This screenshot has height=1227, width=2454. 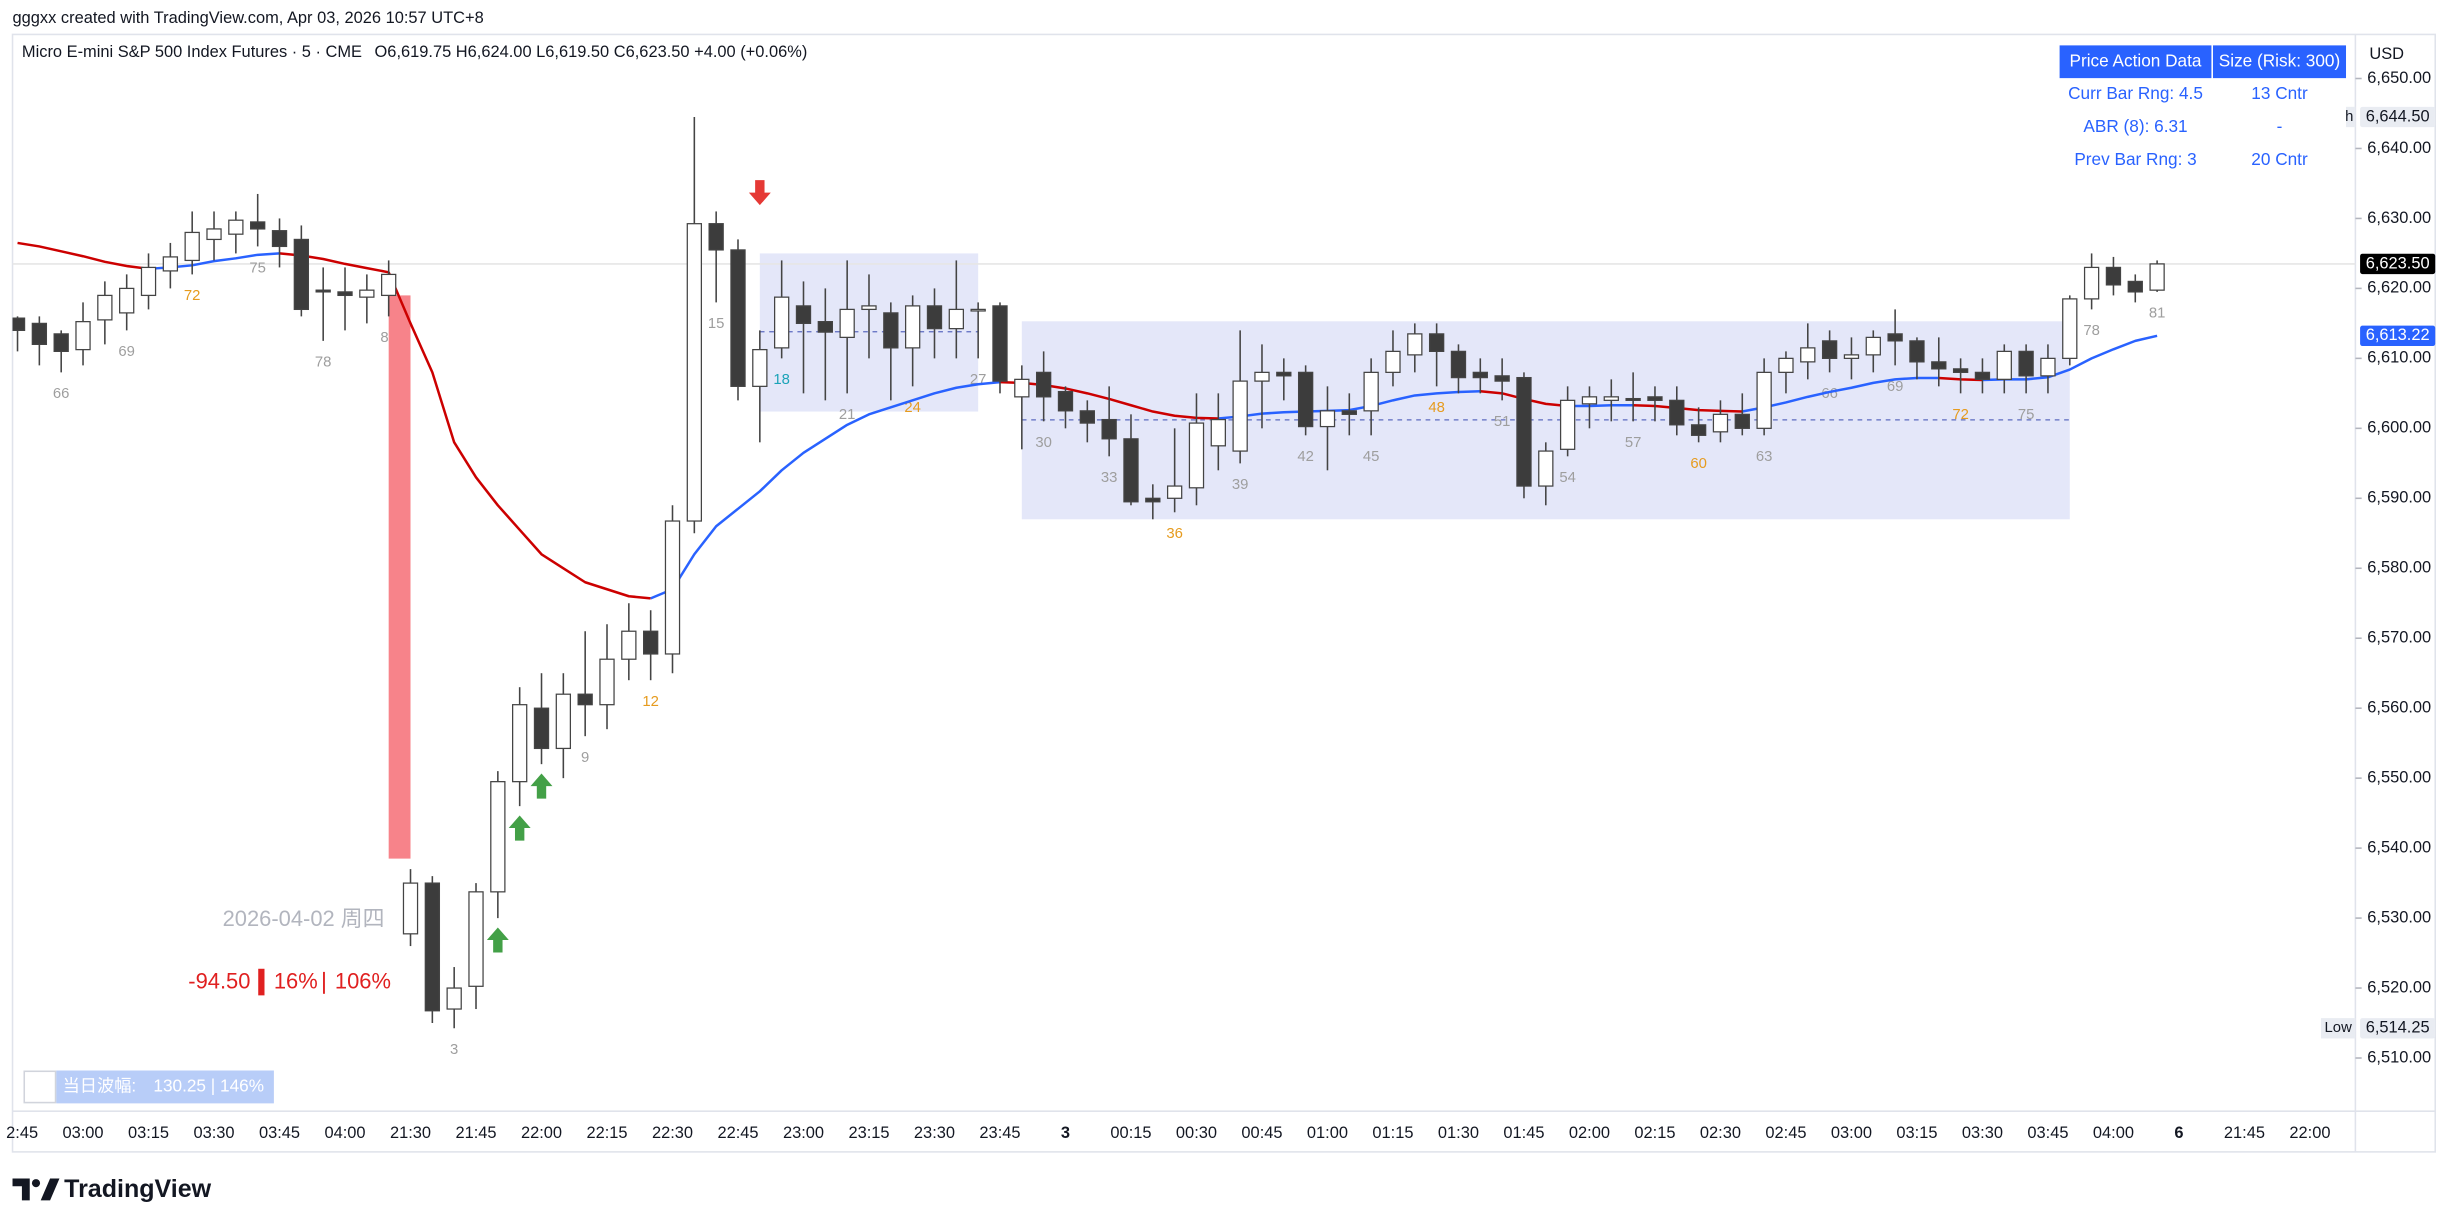 I want to click on table-cell: 13 Cntr, so click(x=2279, y=93).